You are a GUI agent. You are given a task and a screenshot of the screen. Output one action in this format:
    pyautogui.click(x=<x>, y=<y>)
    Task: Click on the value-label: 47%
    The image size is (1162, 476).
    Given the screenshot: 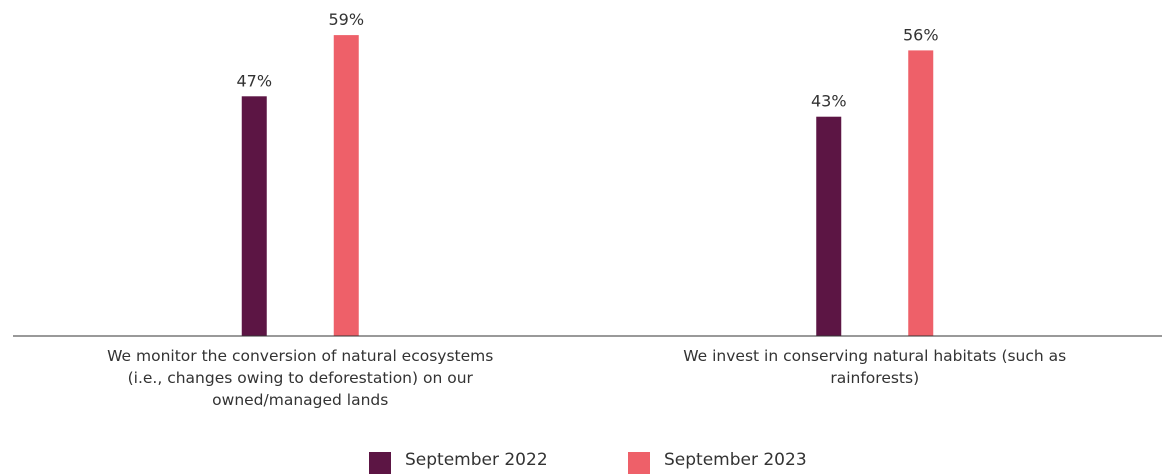 What is the action you would take?
    pyautogui.click(x=254, y=80)
    